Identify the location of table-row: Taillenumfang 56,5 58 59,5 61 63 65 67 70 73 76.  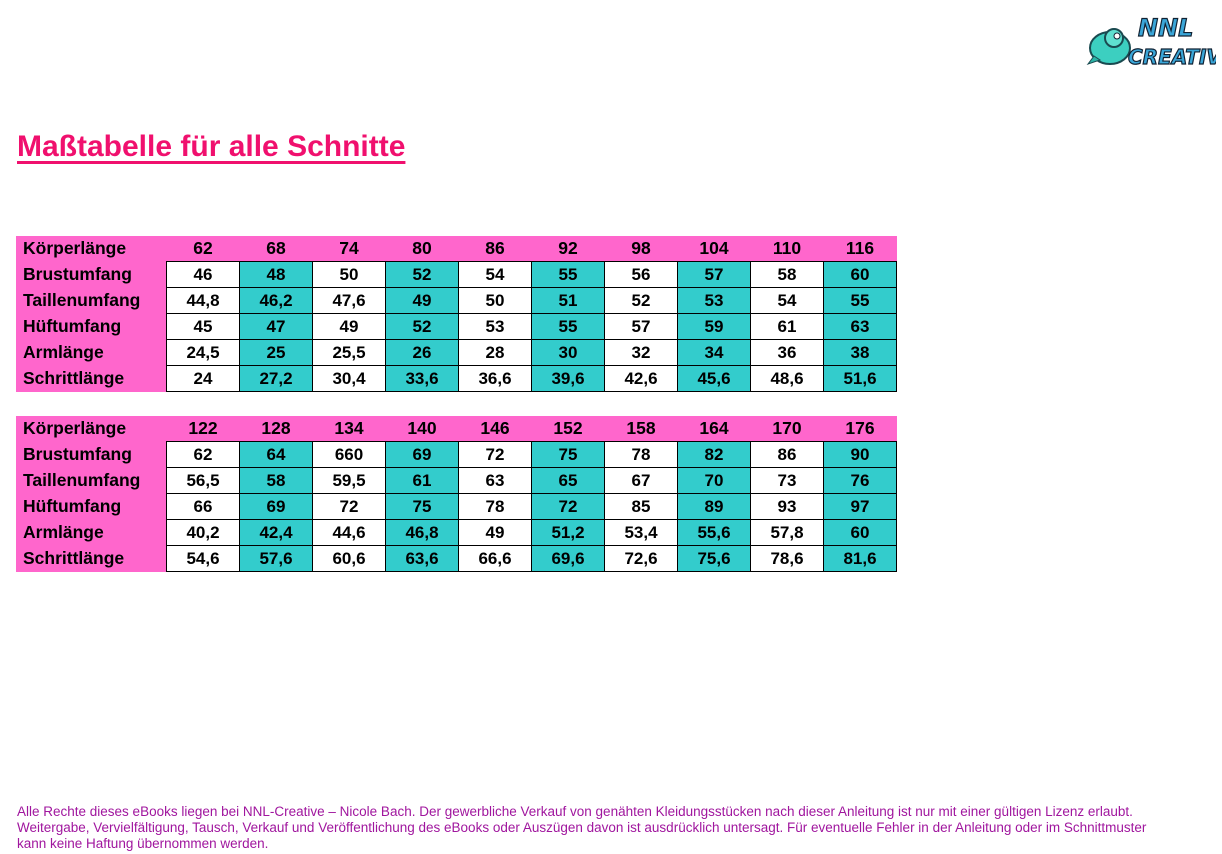
(456, 480).